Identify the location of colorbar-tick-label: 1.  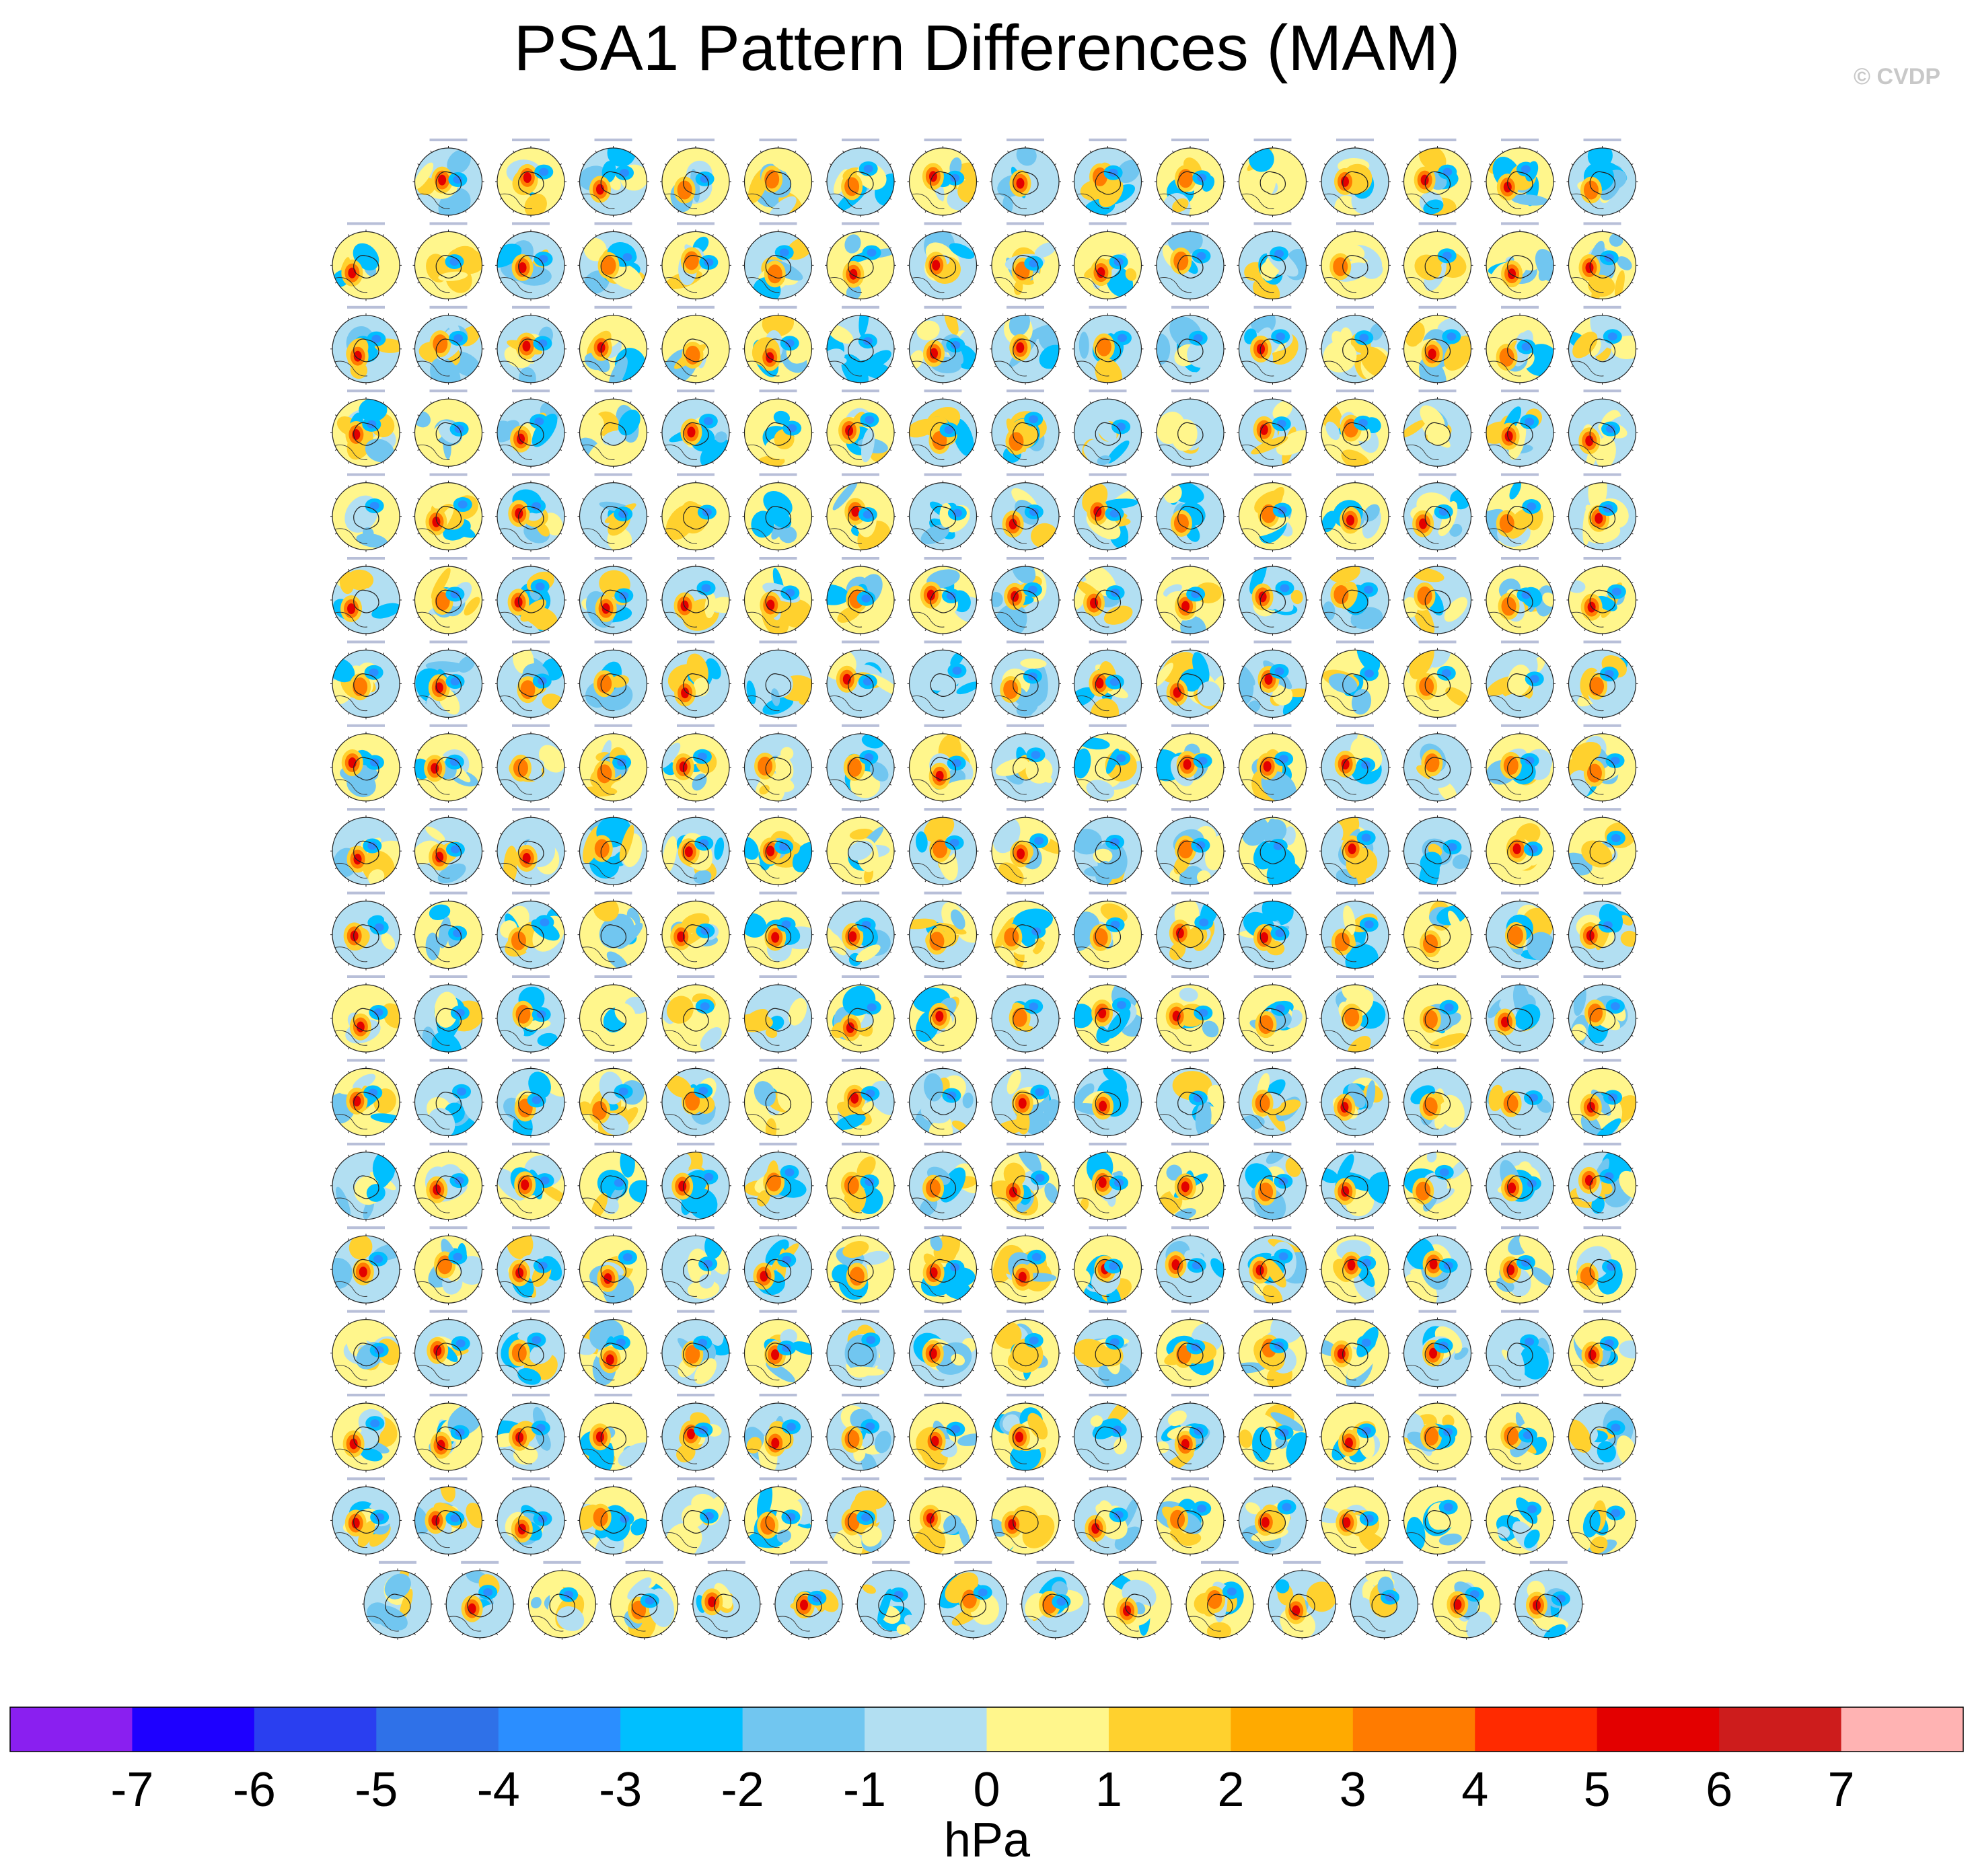
(1109, 1790).